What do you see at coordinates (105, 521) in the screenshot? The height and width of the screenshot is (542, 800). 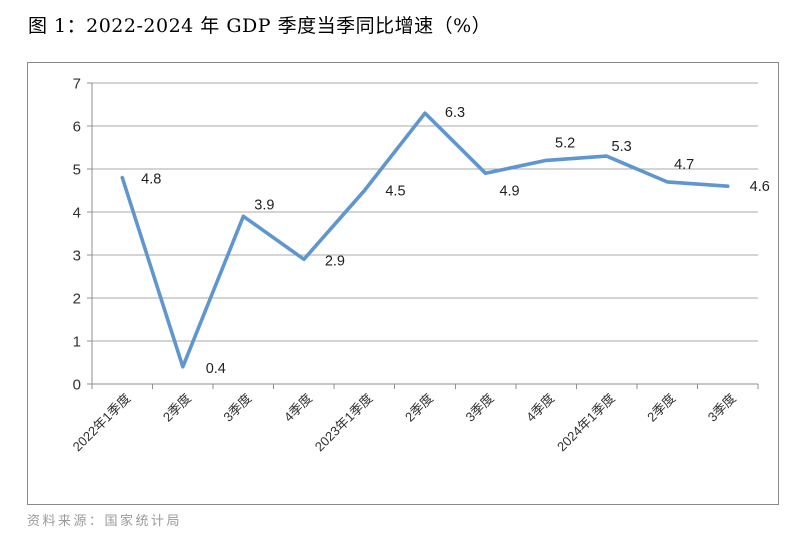 I see `source-note: 资料来源：国家统计局` at bounding box center [105, 521].